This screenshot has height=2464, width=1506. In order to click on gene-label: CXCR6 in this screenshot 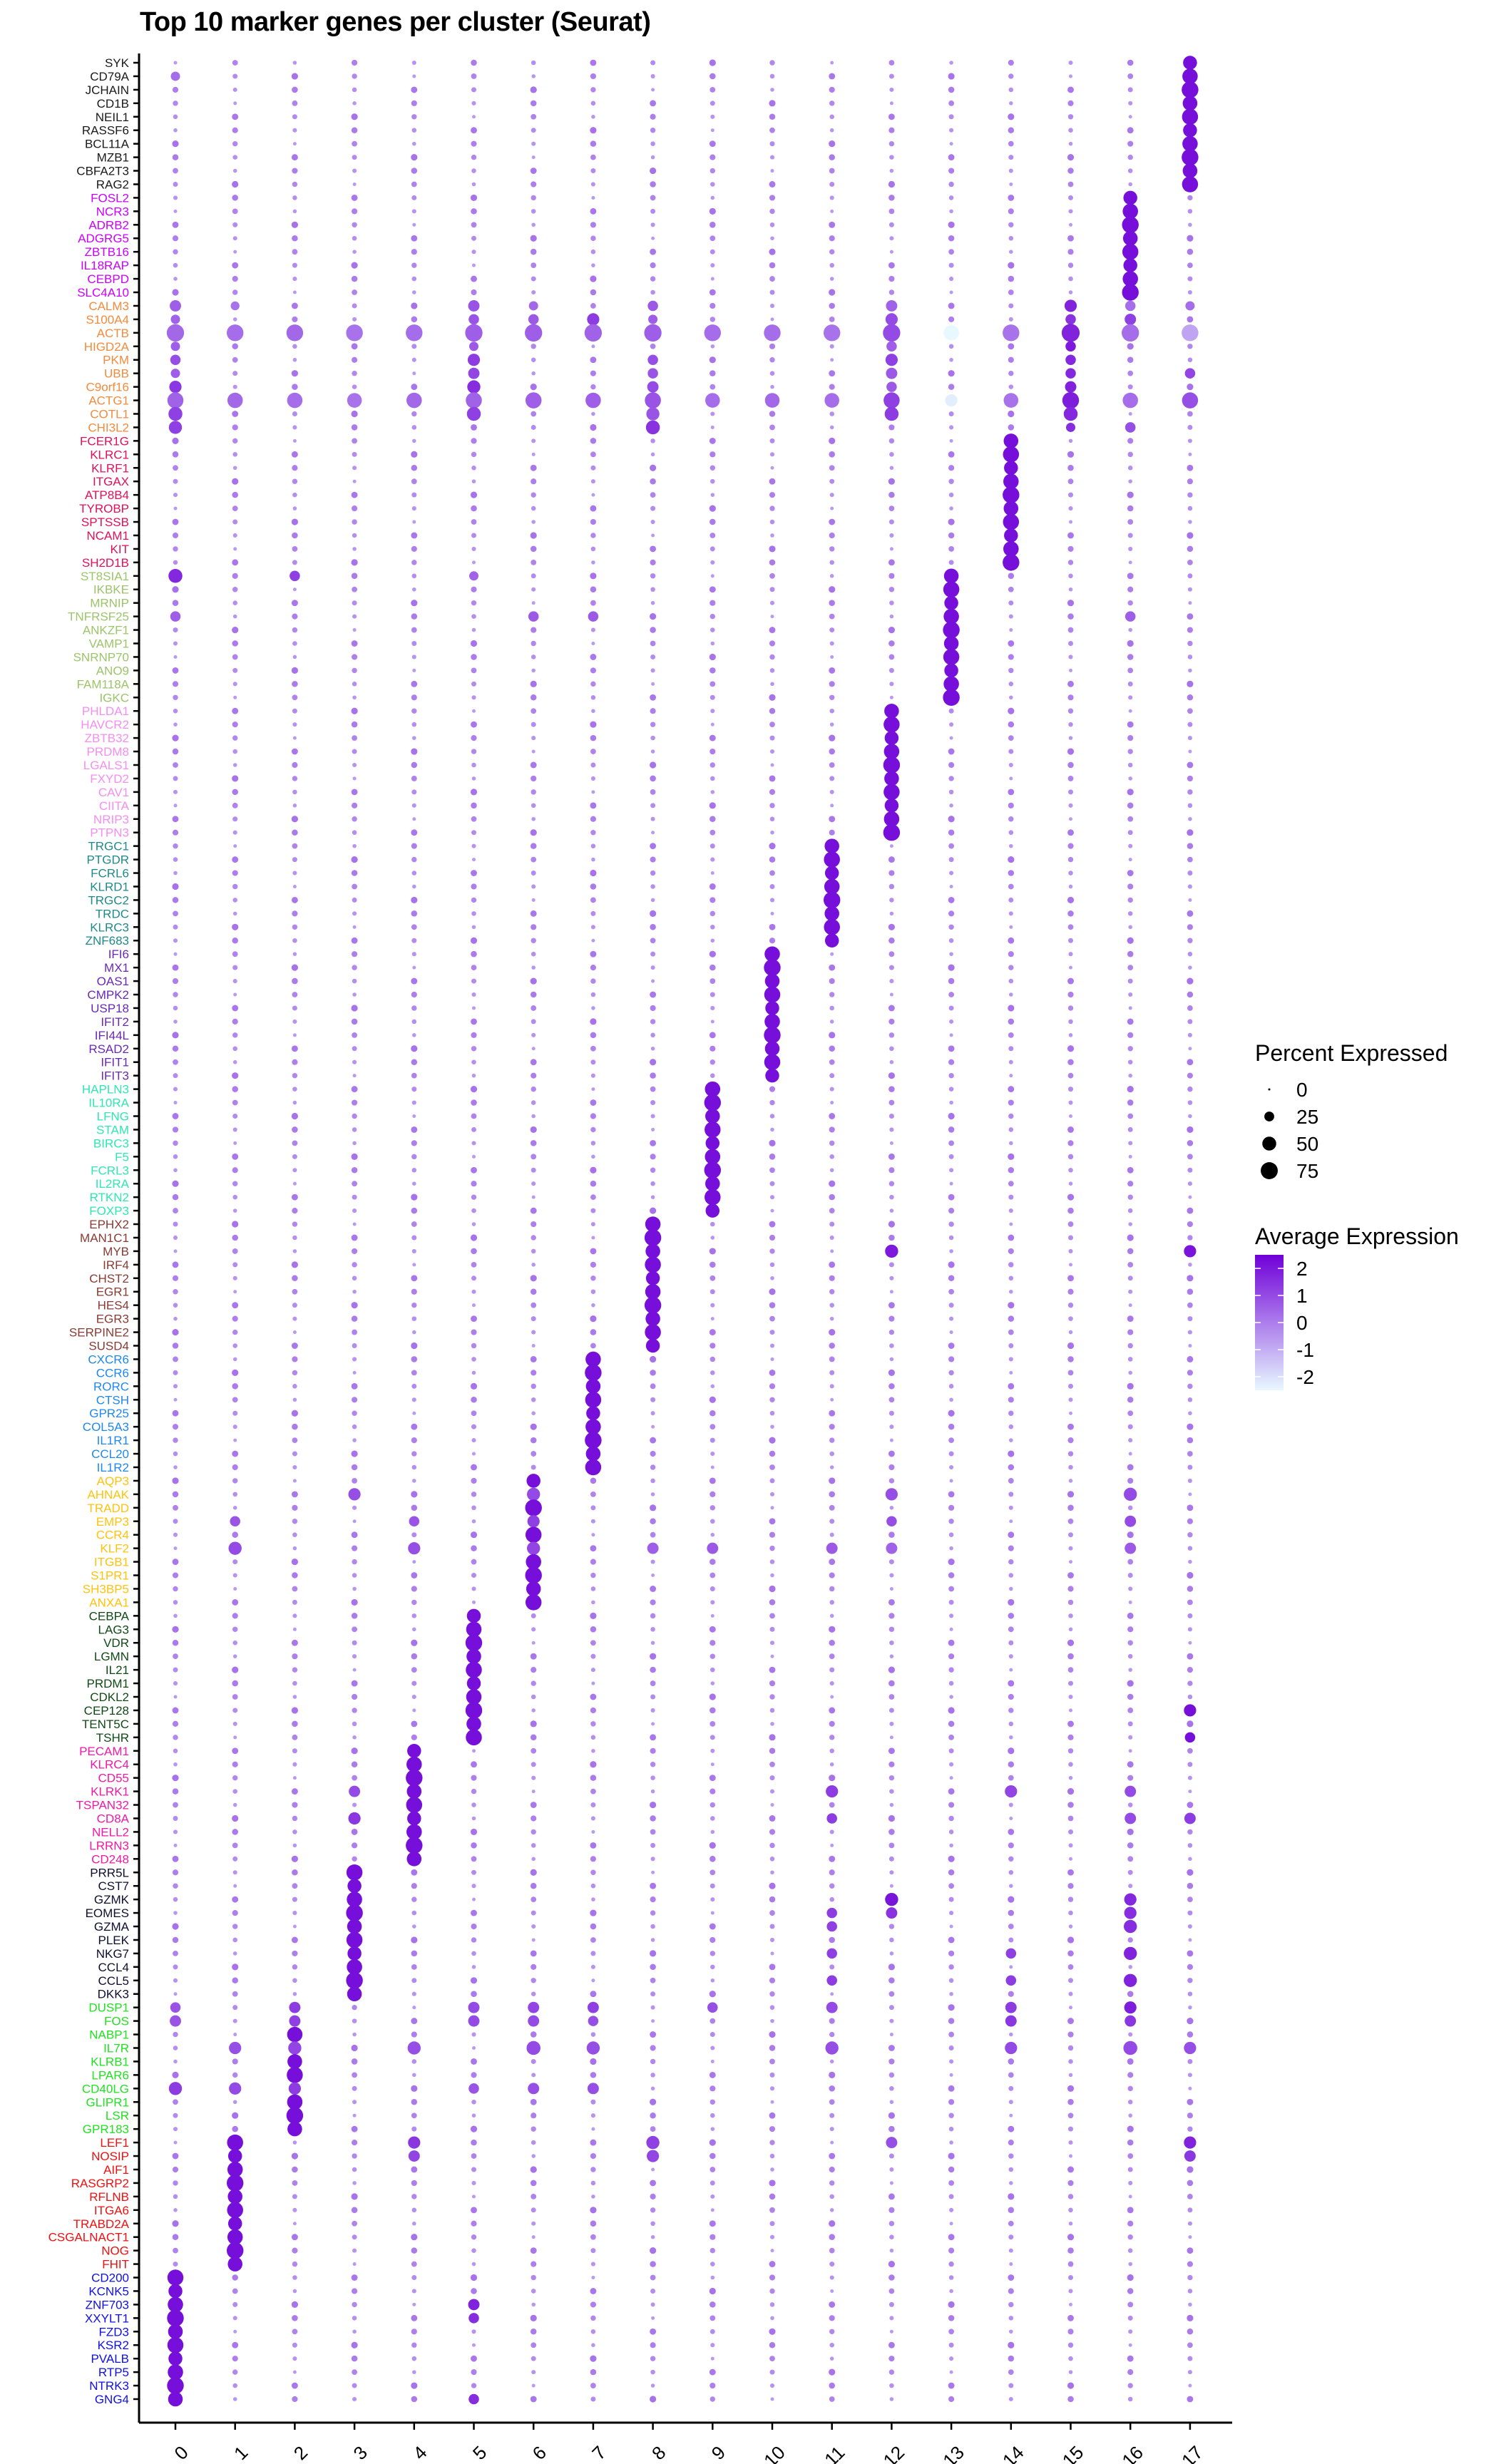, I will do `click(109, 1359)`.